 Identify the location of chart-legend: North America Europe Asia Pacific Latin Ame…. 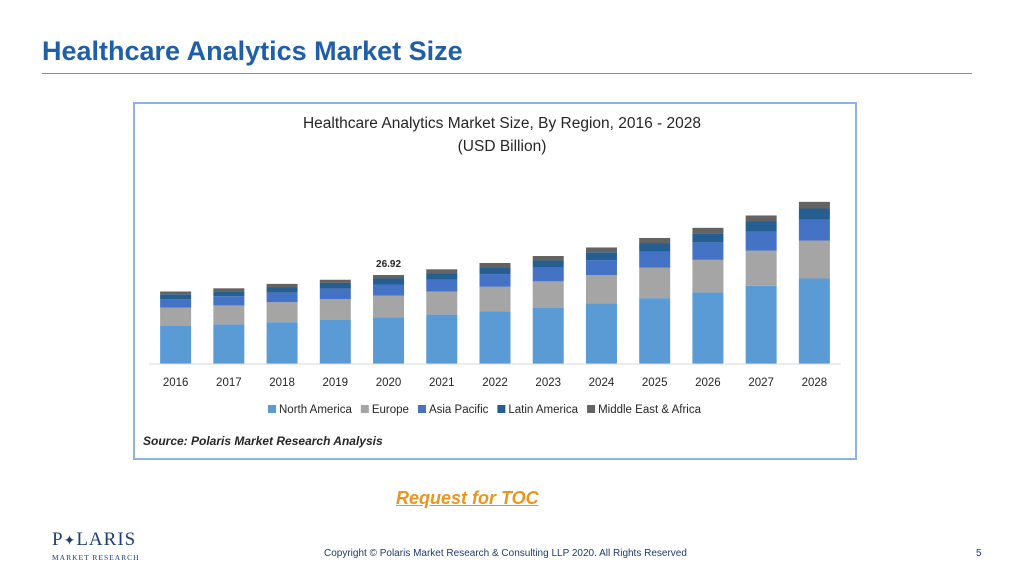
(485, 410).